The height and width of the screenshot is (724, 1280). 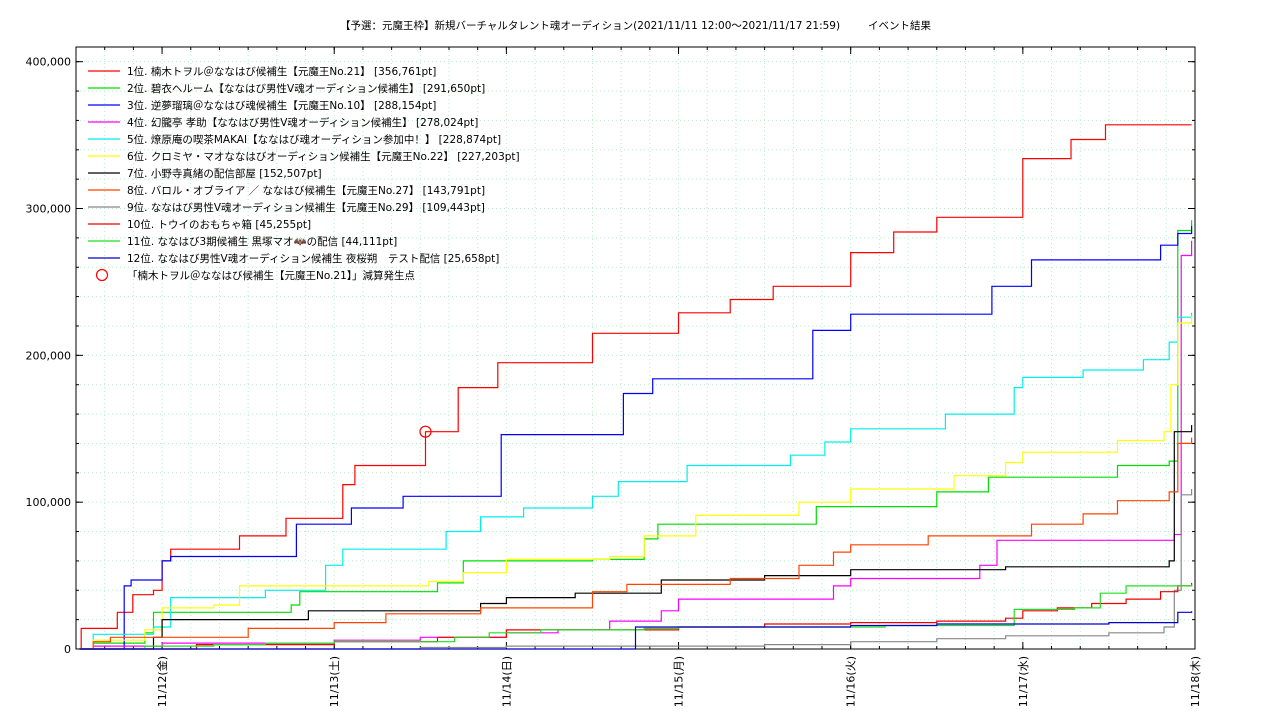 I want to click on legend-annotation-marker, so click(x=102, y=275).